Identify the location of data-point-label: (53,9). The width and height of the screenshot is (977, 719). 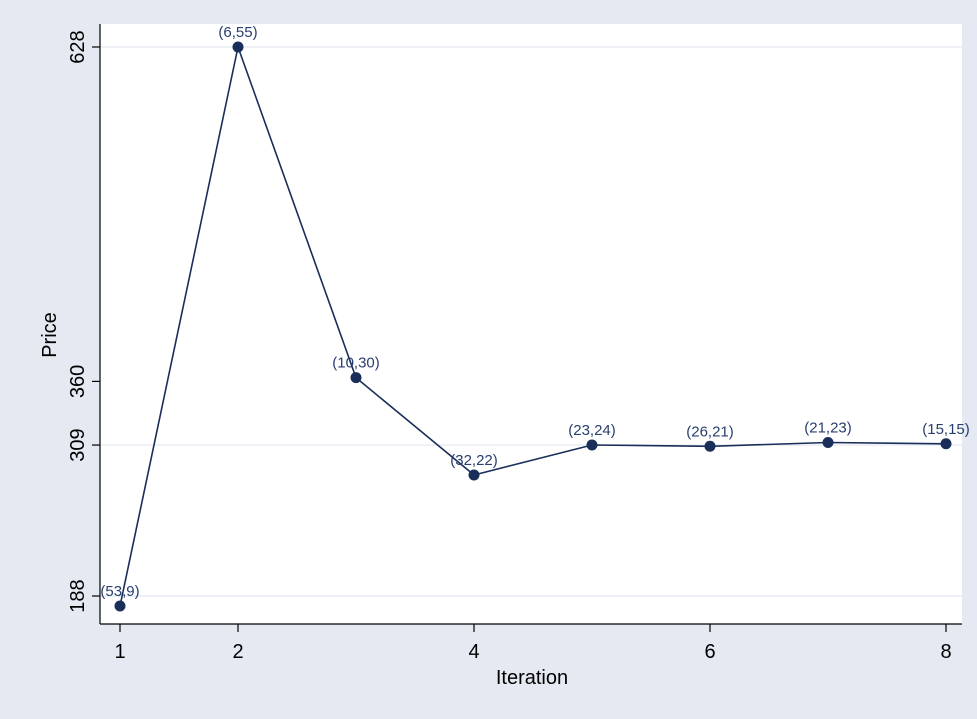
(119, 591).